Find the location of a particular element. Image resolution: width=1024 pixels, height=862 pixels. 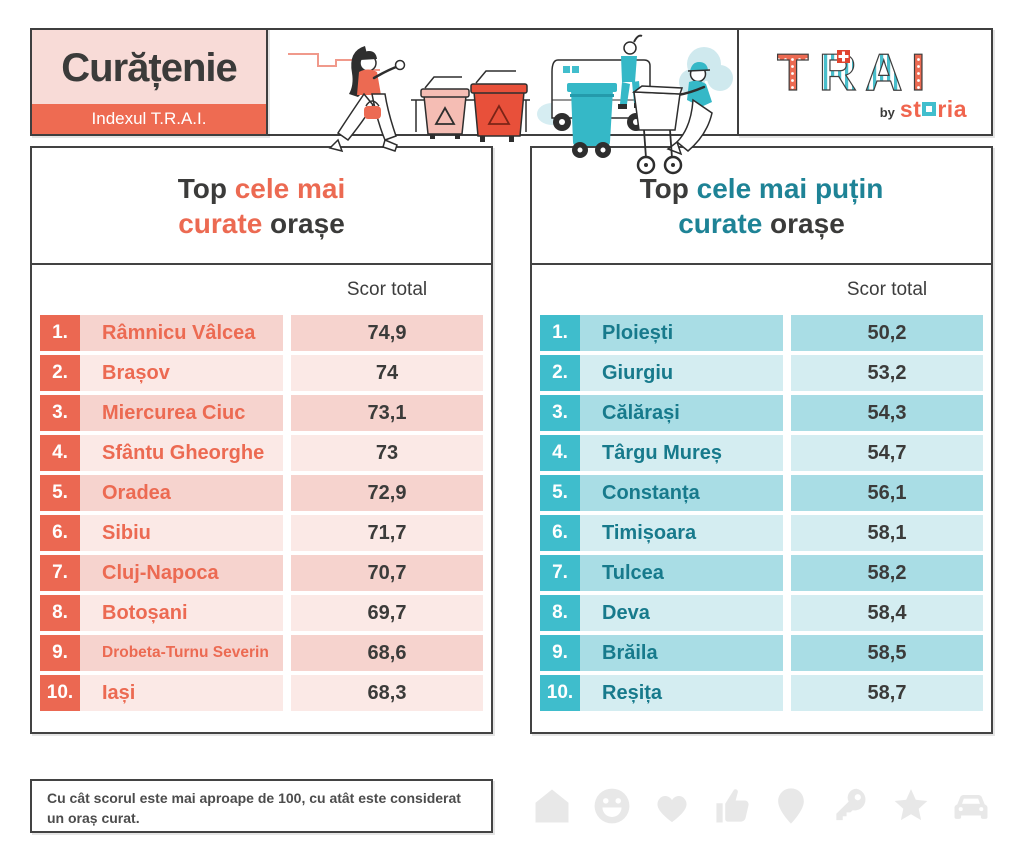

table-row: 9. Drobeta-Turnu Severin 68,6 is located at coordinates (261, 653).